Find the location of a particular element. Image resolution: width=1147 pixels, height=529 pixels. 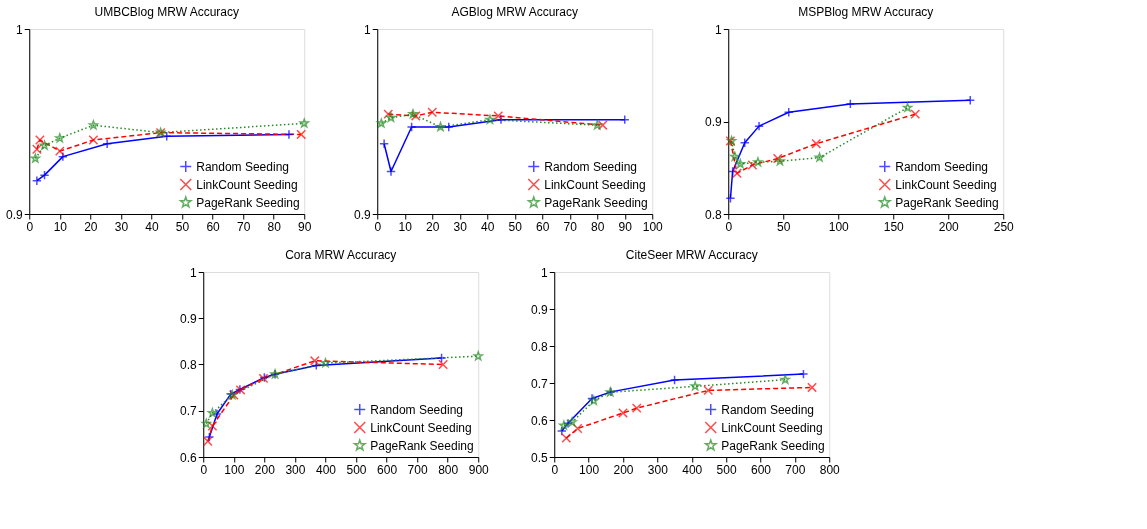

x-tick-label: 250 is located at coordinates (1004, 226).